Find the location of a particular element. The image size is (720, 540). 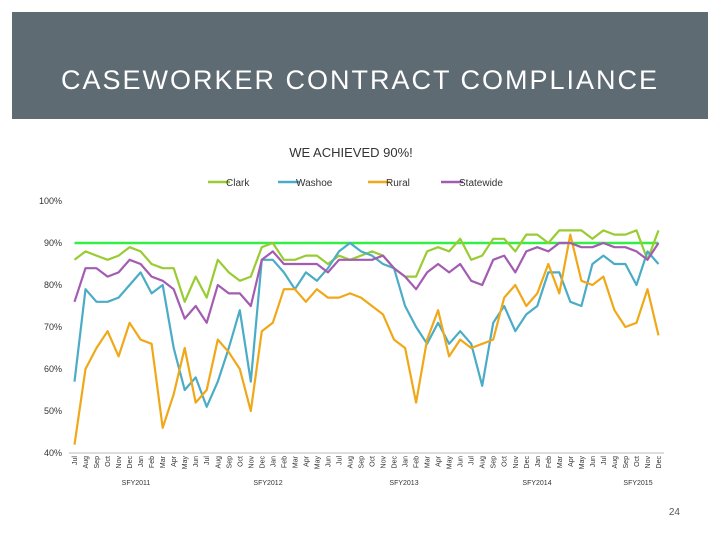

y-tick-label: 80% is located at coordinates (53, 285).